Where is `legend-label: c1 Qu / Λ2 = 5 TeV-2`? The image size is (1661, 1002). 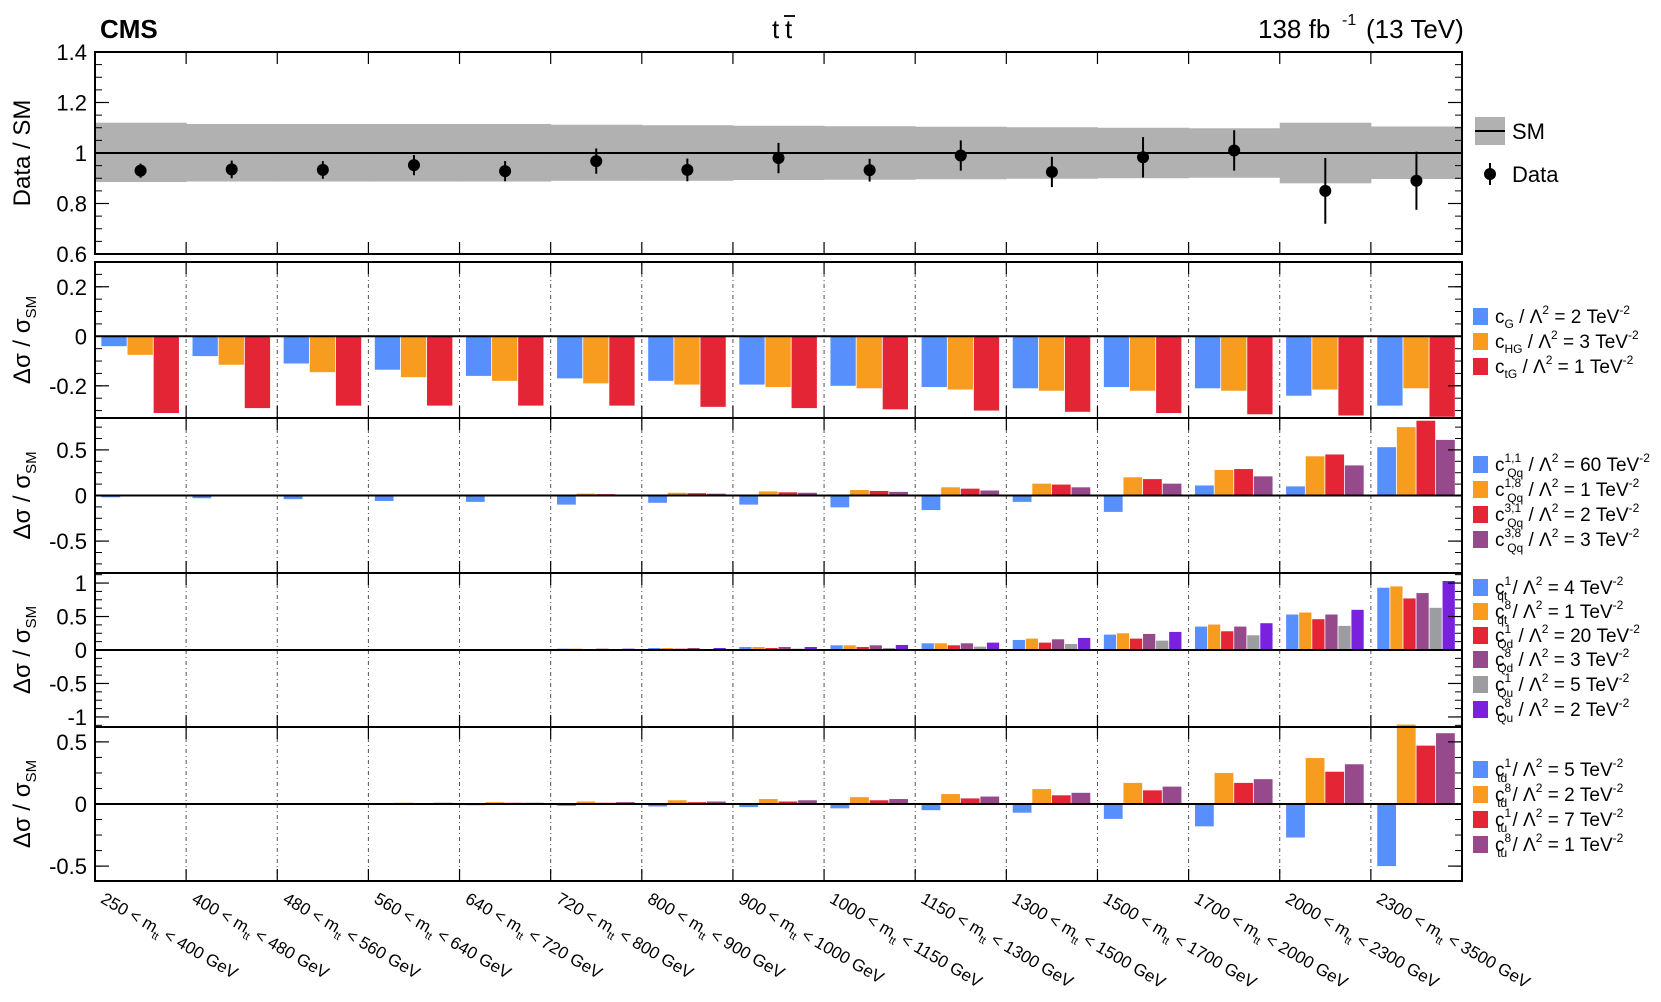
legend-label: c1 Qu / Λ2 = 5 TeV-2 is located at coordinates (1562, 685).